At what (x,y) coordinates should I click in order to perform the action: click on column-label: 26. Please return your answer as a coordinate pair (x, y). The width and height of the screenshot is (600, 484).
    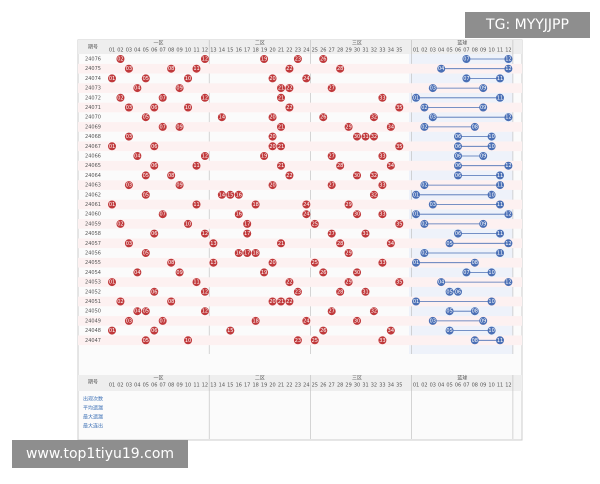
    Looking at the image, I should click on (323, 386).